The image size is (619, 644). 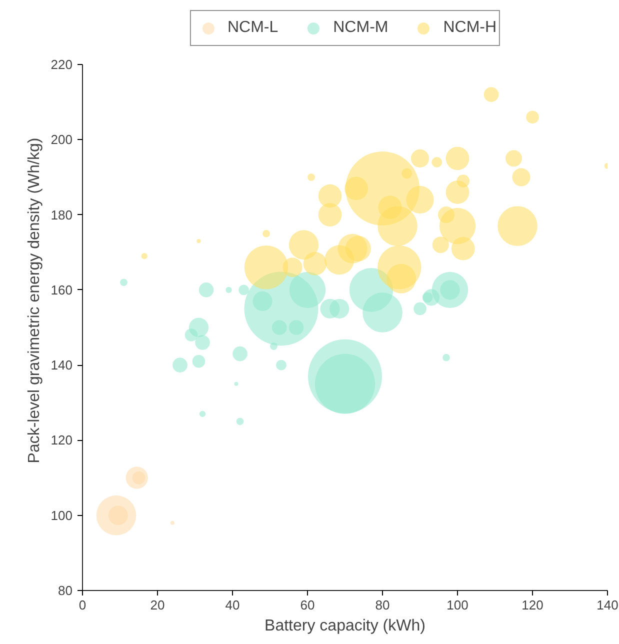 What do you see at coordinates (470, 28) in the screenshot?
I see `legend-label: NCM-H` at bounding box center [470, 28].